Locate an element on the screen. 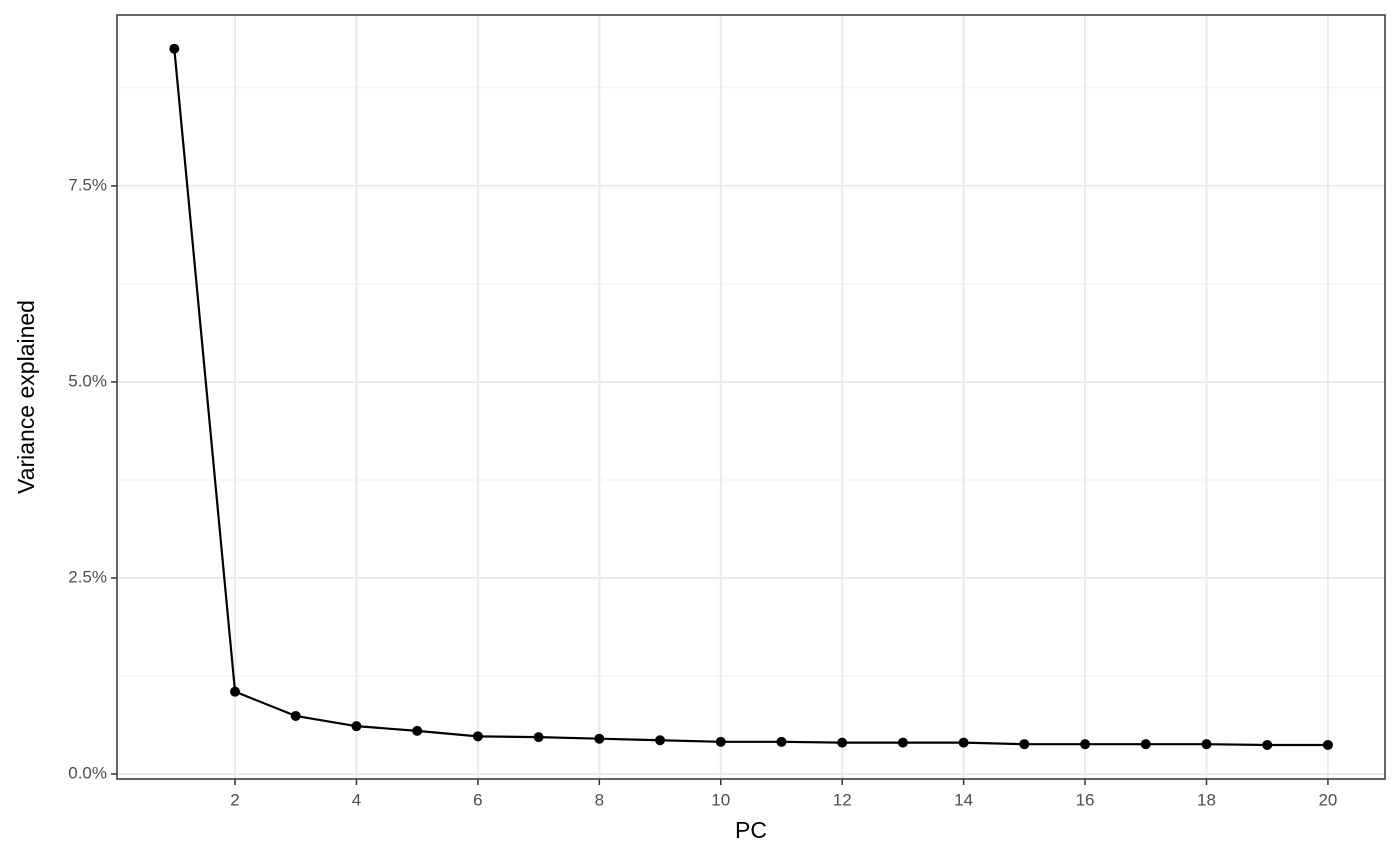  x-tick-label: 12 is located at coordinates (842, 799).